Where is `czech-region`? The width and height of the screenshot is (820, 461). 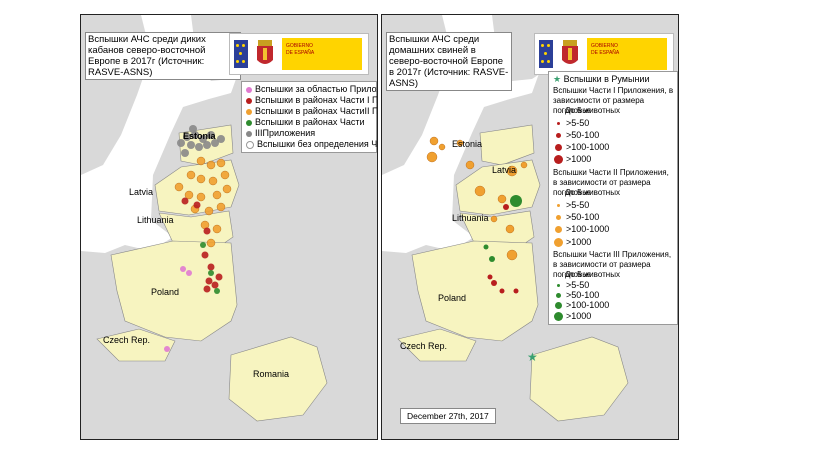
czech-region is located at coordinates (136, 345).